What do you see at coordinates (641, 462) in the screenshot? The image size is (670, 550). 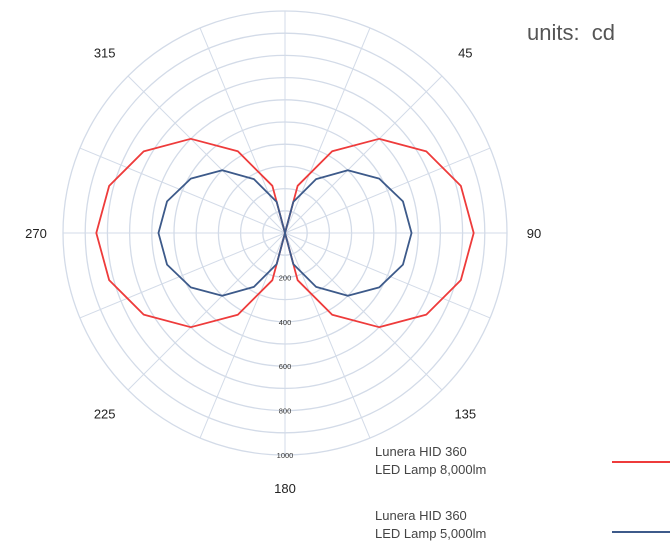 I see `legend-swatch-8000lm` at bounding box center [641, 462].